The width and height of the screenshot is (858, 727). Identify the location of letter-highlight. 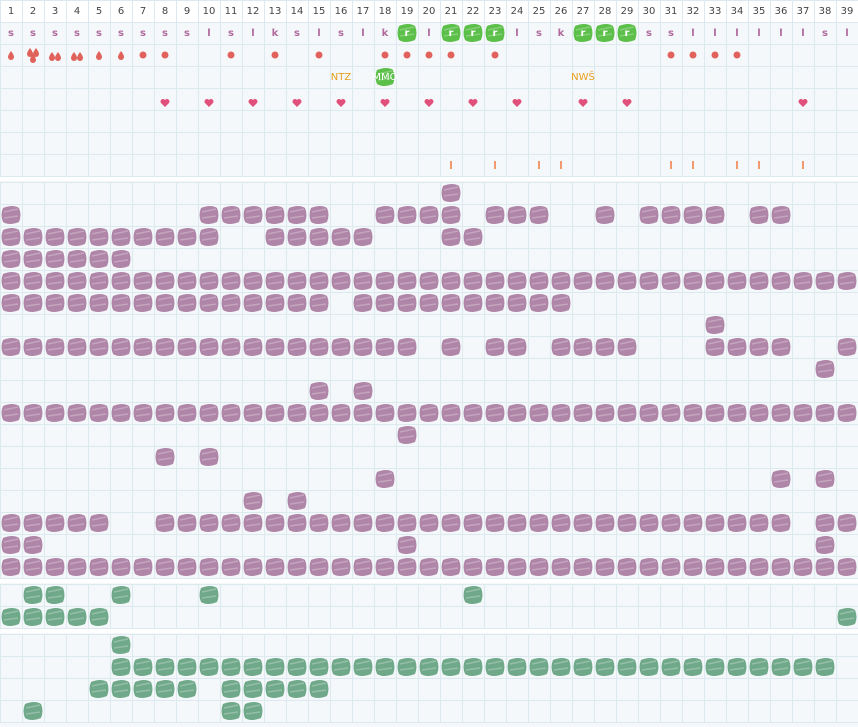
(451, 33).